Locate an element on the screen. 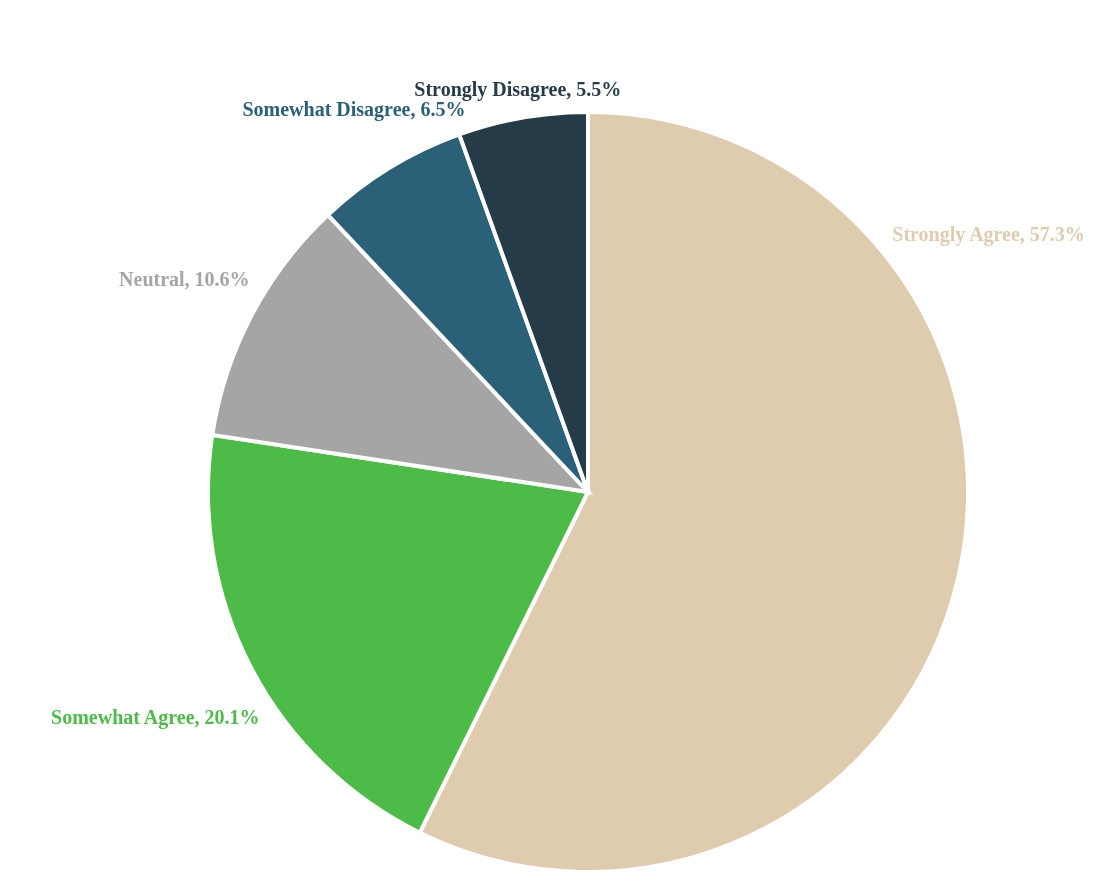 The image size is (1095, 875). slice-label: Neutral, 10.6% is located at coordinates (184, 278).